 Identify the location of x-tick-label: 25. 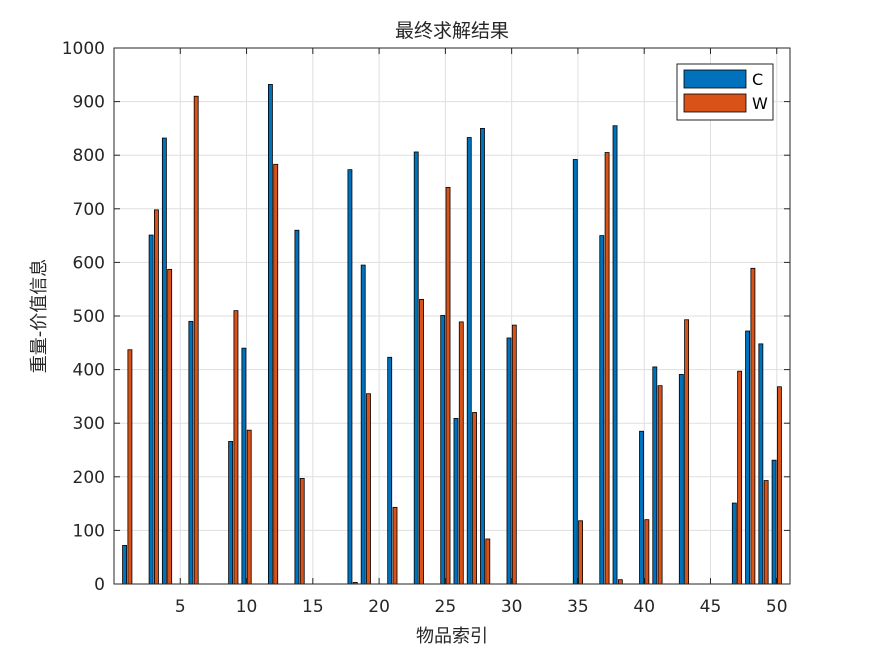
(446, 607).